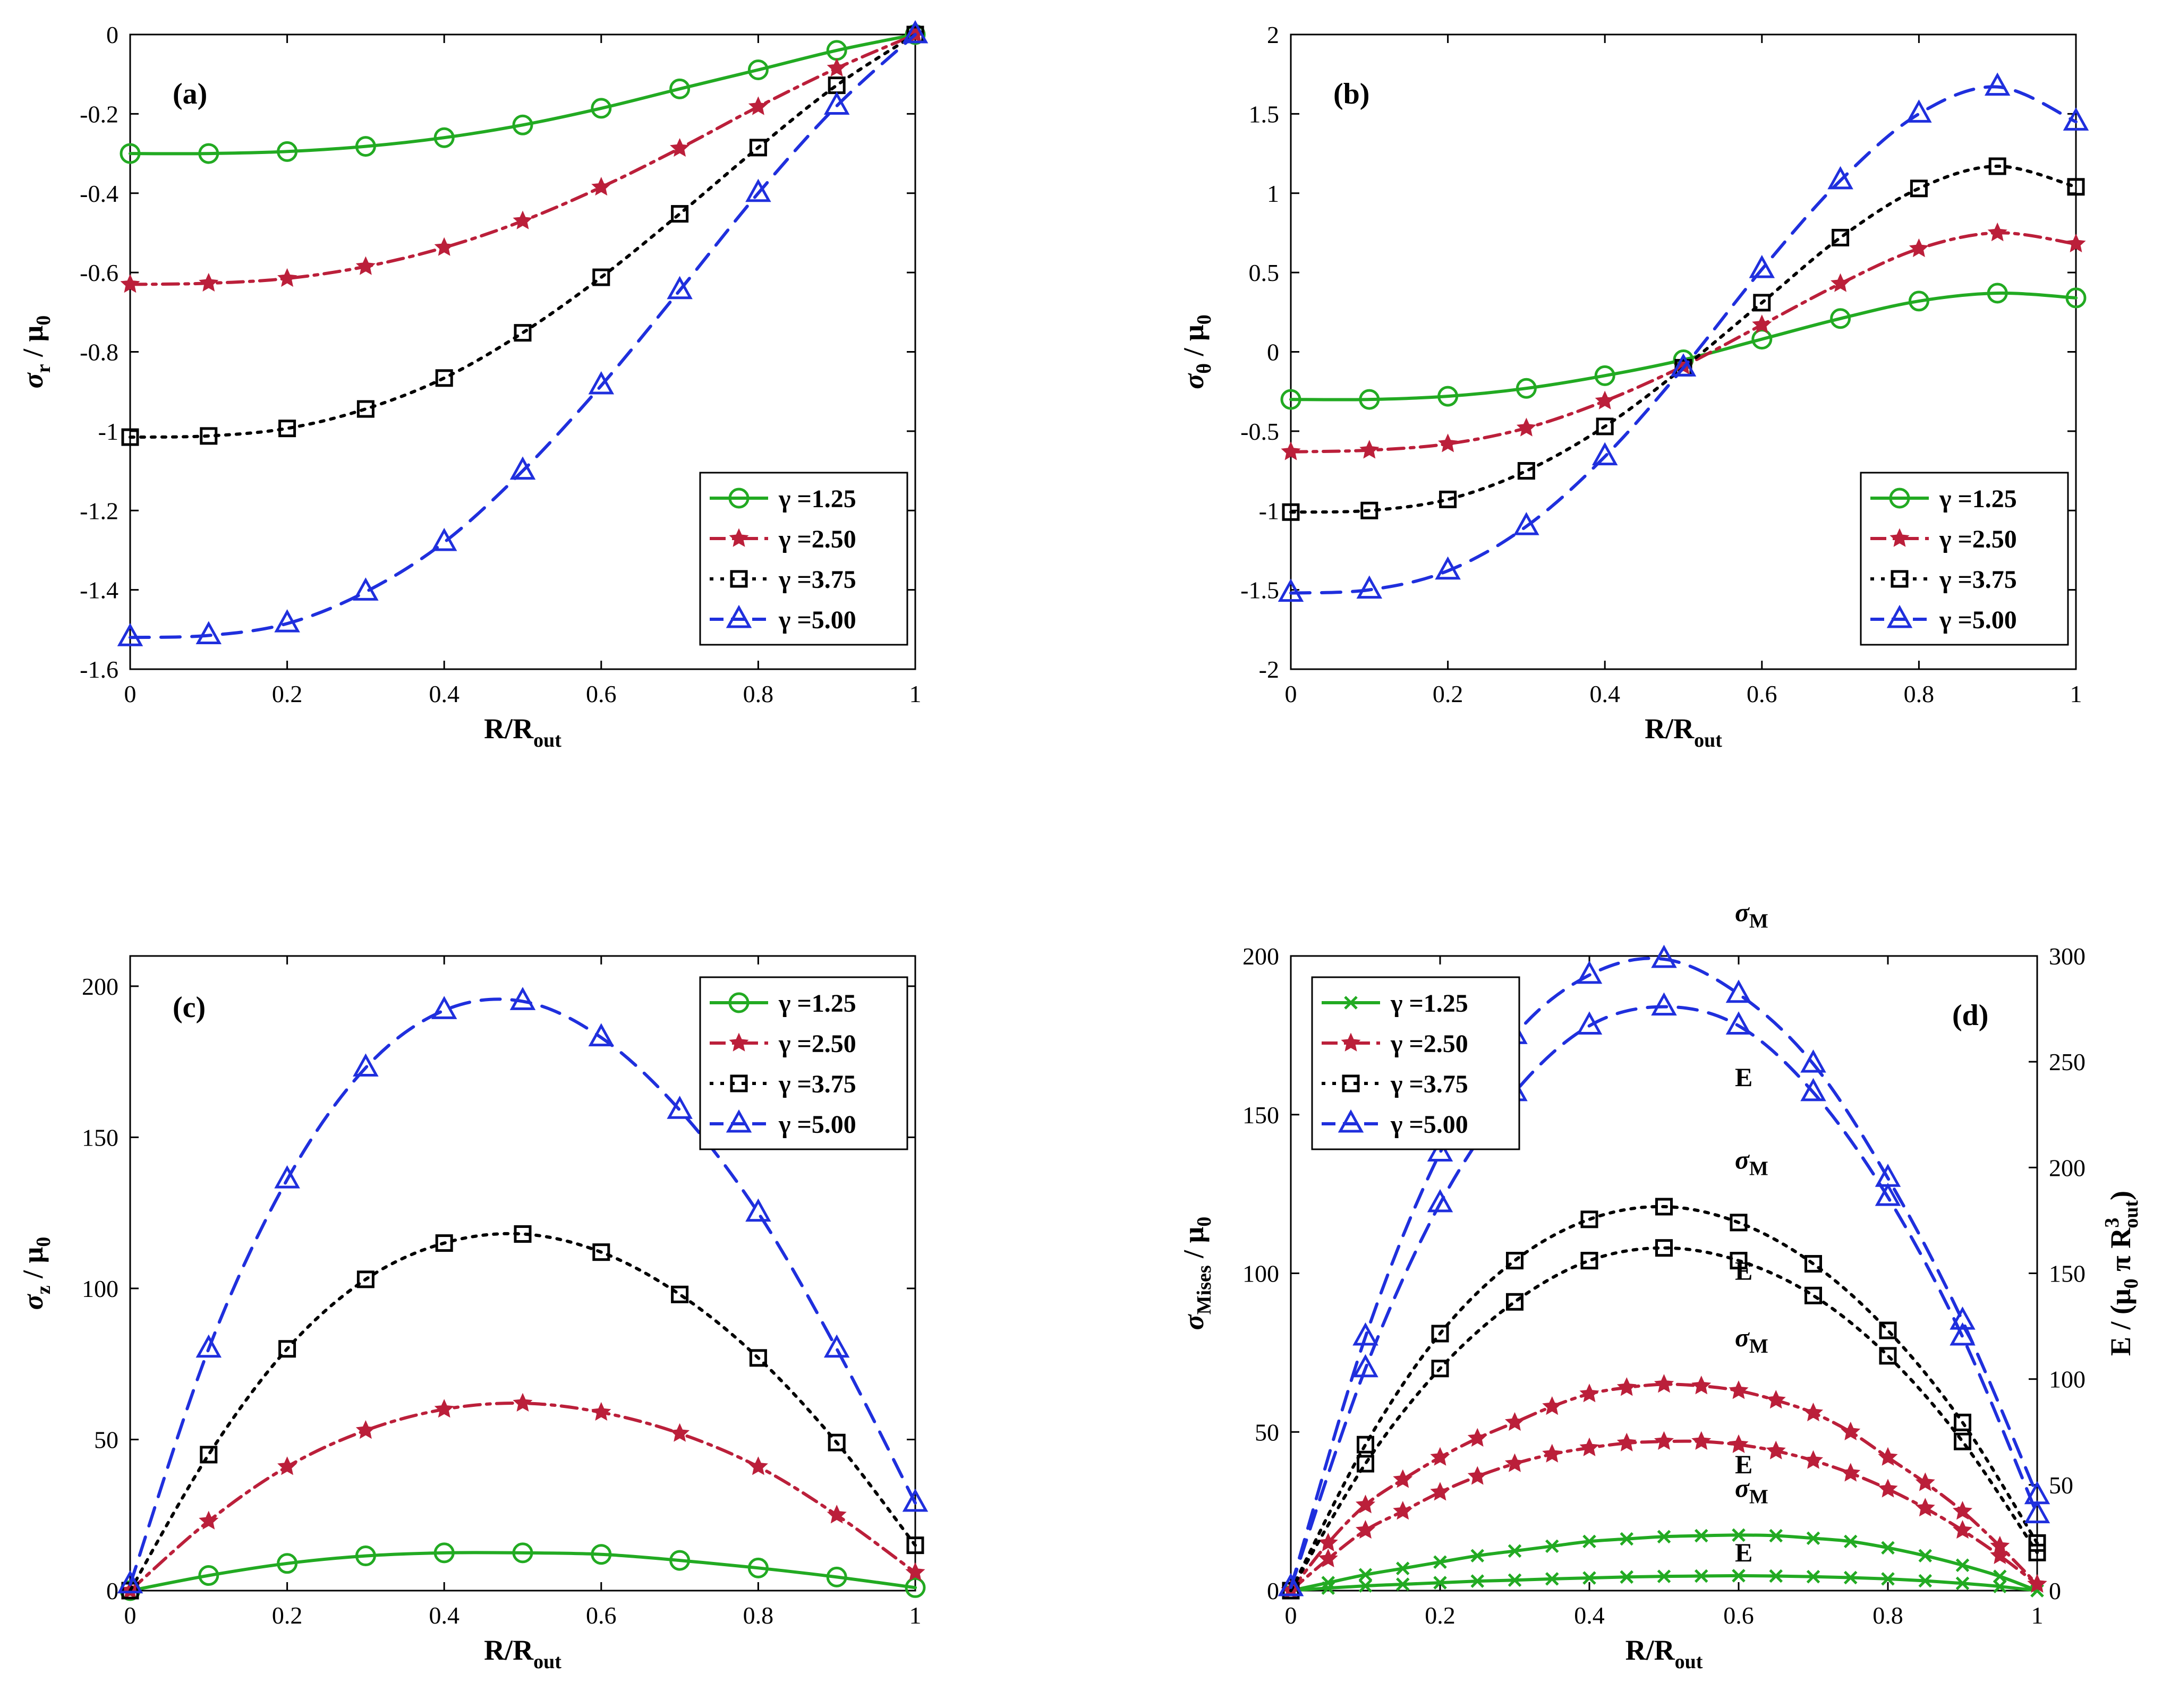 The height and width of the screenshot is (1708, 2179). What do you see at coordinates (1887, 1616) in the screenshot?
I see `panel-3-x-tick-label: 0.8` at bounding box center [1887, 1616].